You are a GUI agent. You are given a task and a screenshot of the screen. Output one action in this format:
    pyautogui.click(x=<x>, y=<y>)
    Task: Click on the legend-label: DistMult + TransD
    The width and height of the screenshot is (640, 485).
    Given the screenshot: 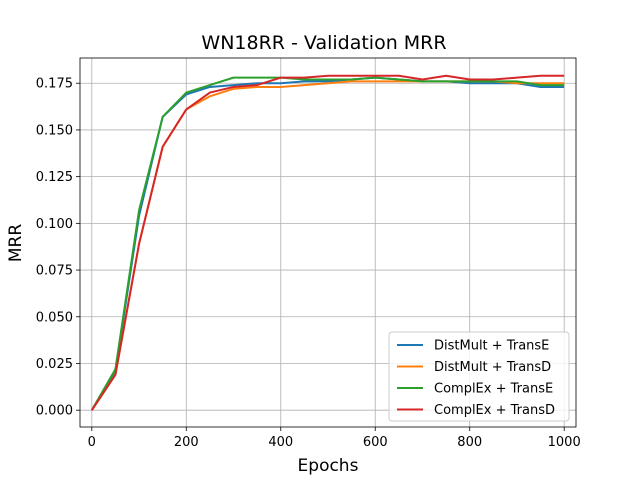 What is the action you would take?
    pyautogui.click(x=492, y=367)
    